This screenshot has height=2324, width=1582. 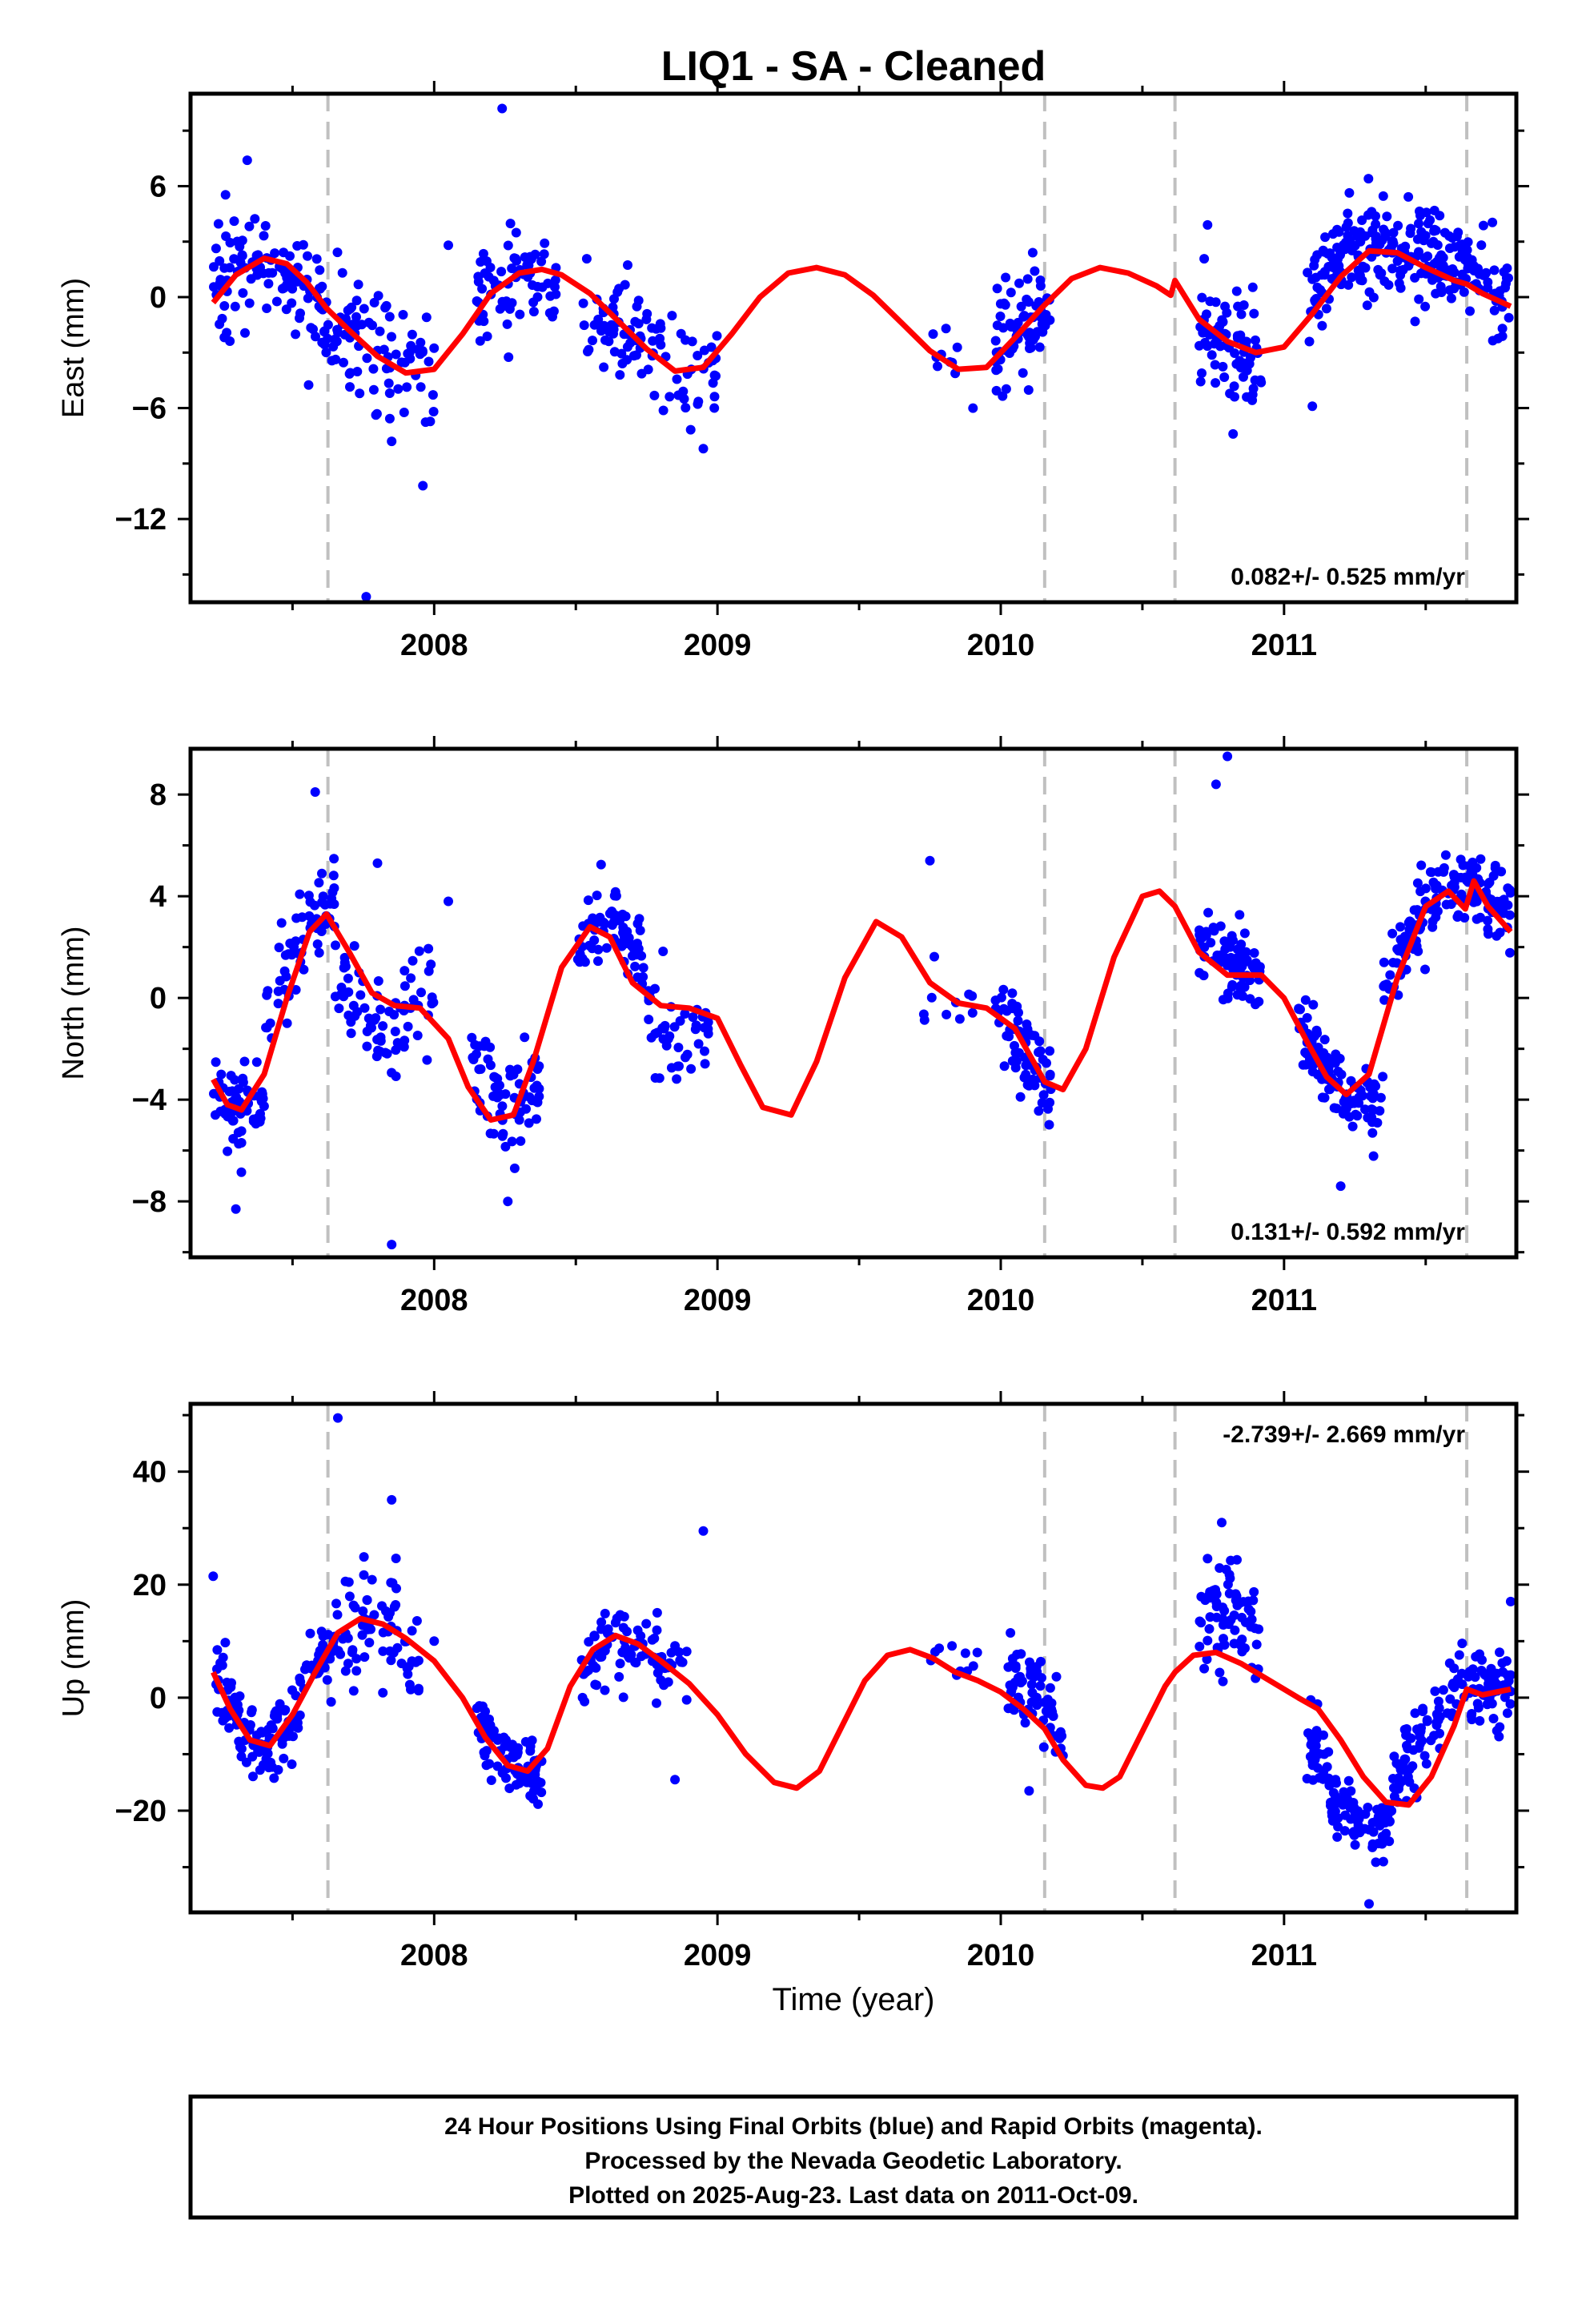 I want to click on y-tick-label: −12, so click(x=141, y=520).